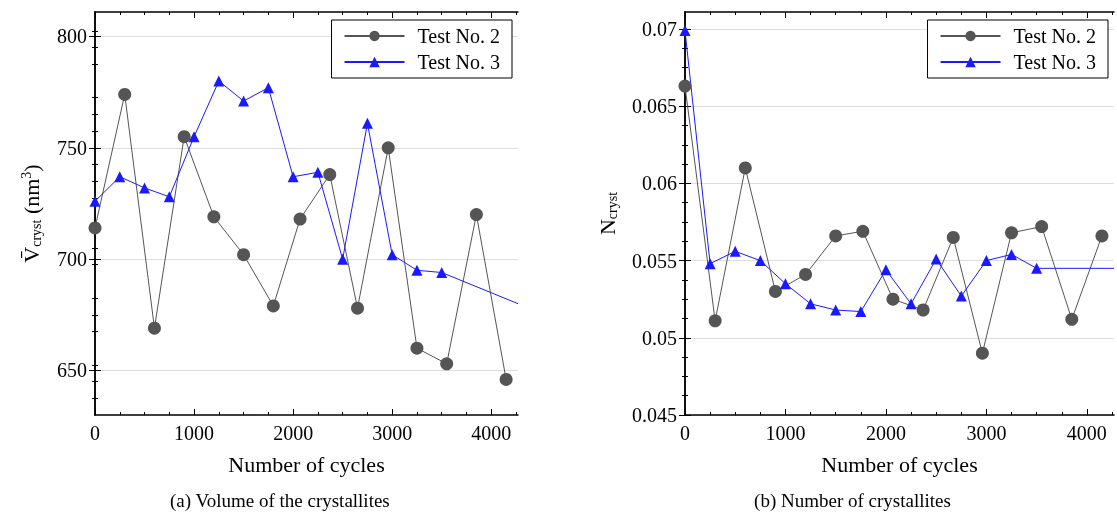  I want to click on y-tick-label: 0.05, so click(659, 337).